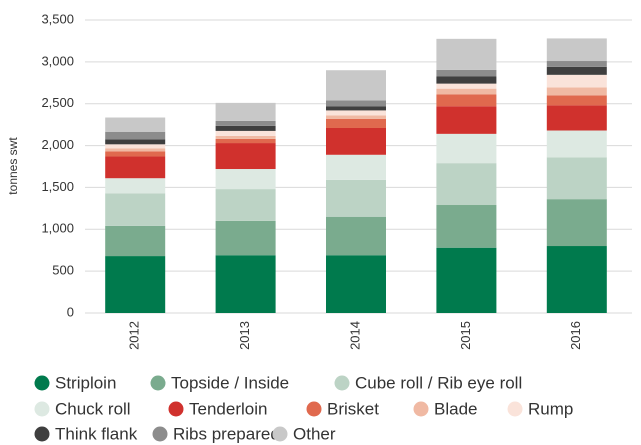  What do you see at coordinates (13, 166) in the screenshot?
I see `y-axis-label: tonnes swt` at bounding box center [13, 166].